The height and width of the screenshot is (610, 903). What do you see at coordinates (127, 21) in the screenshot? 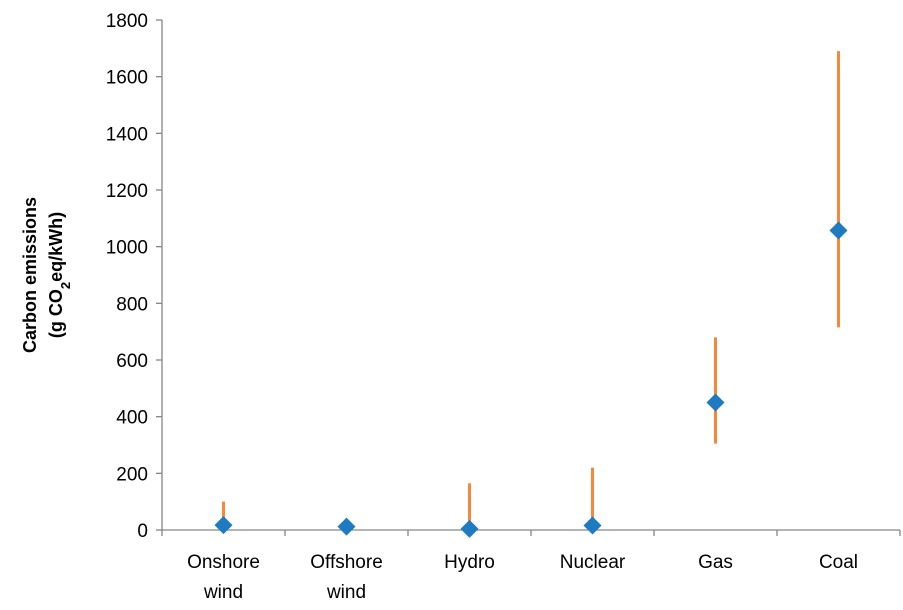
I see `y-tick-label: 1800` at bounding box center [127, 21].